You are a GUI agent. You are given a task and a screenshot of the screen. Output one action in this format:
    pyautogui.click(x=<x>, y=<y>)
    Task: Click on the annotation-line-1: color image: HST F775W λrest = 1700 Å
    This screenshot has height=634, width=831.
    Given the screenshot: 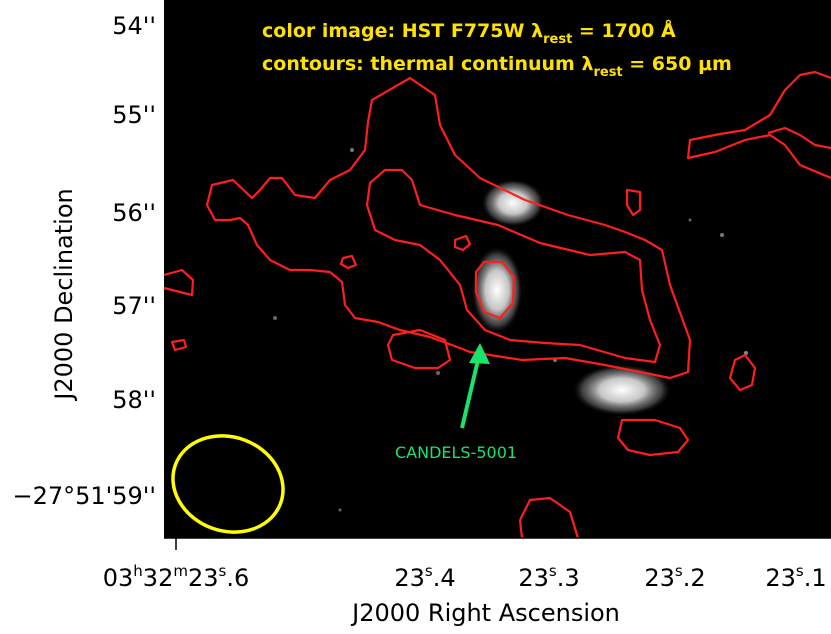 What is the action you would take?
    pyautogui.click(x=469, y=32)
    